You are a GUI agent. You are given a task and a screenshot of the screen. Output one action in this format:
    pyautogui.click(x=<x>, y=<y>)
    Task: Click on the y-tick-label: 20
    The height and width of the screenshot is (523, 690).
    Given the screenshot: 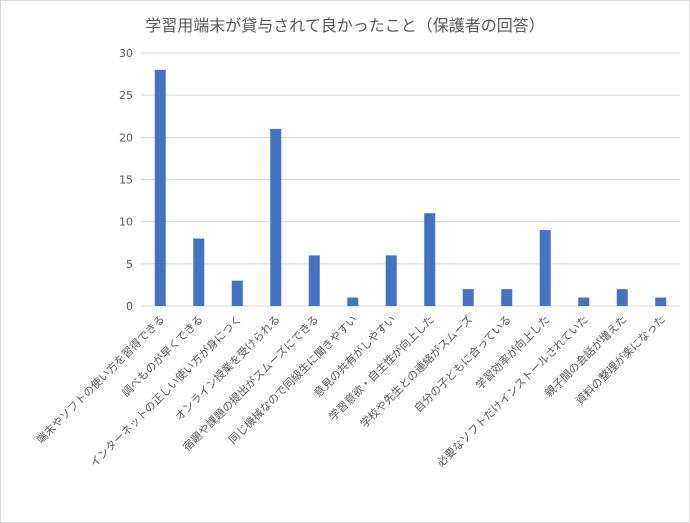 What is the action you would take?
    pyautogui.click(x=126, y=137)
    